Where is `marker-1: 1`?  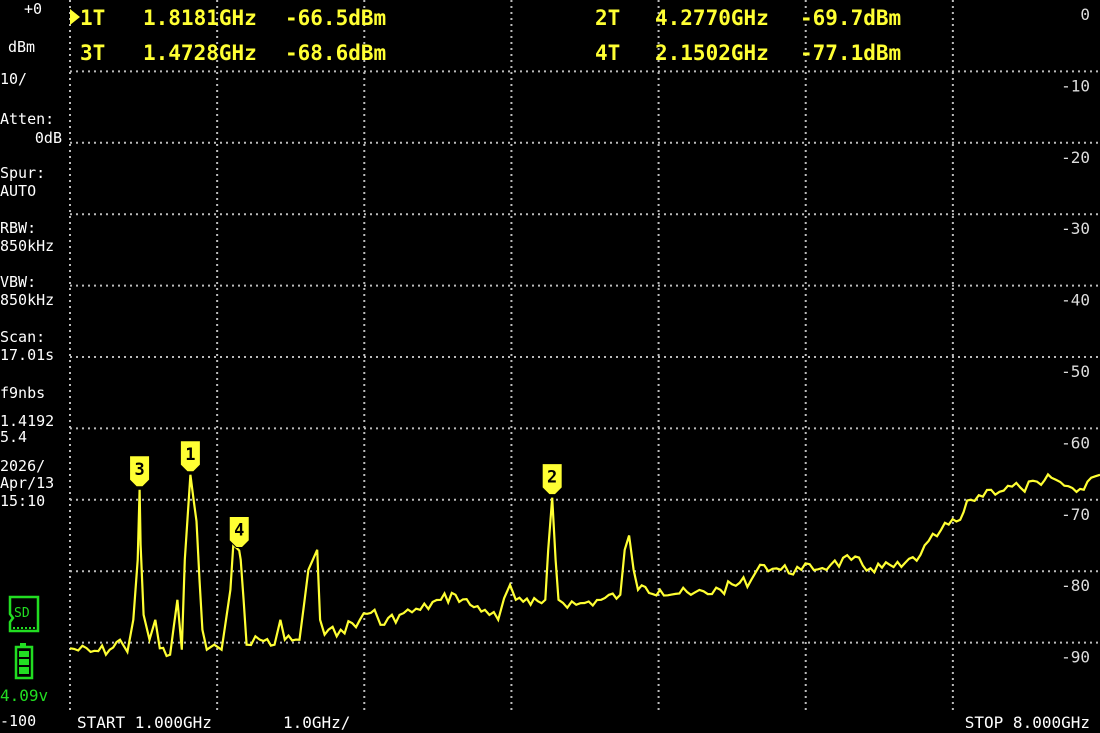 marker-1: 1 is located at coordinates (190, 456).